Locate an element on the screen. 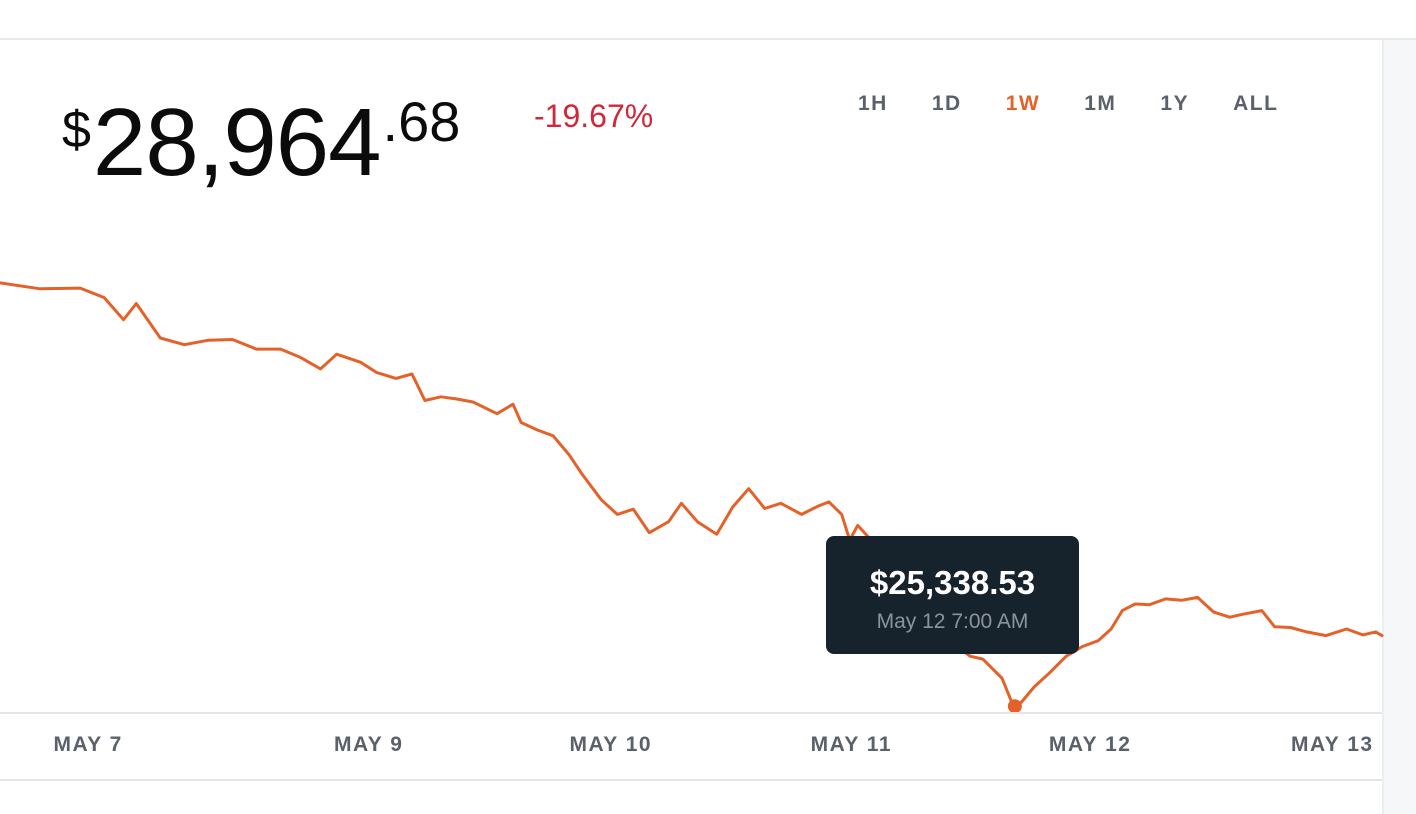  range-tab-1w: 1W is located at coordinates (1023, 103).